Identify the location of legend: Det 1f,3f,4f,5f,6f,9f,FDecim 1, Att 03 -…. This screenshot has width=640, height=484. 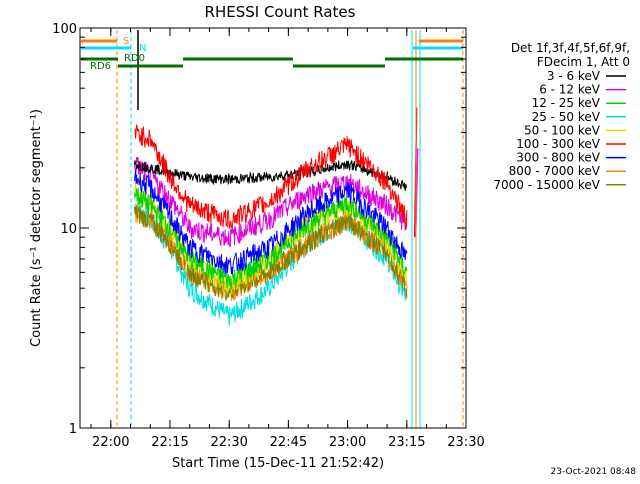
(561, 116).